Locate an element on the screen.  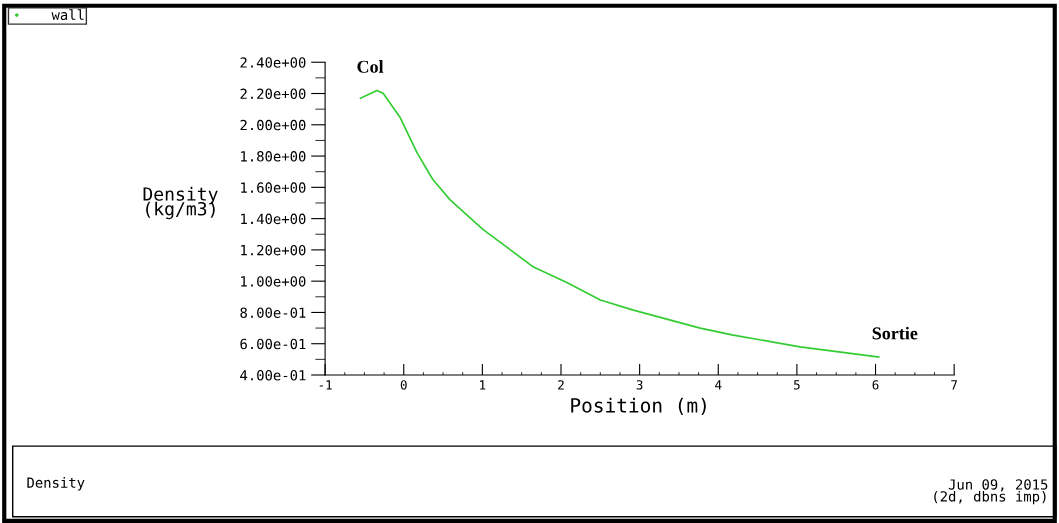
y-tick-label: 1.00e+00 is located at coordinates (273, 281).